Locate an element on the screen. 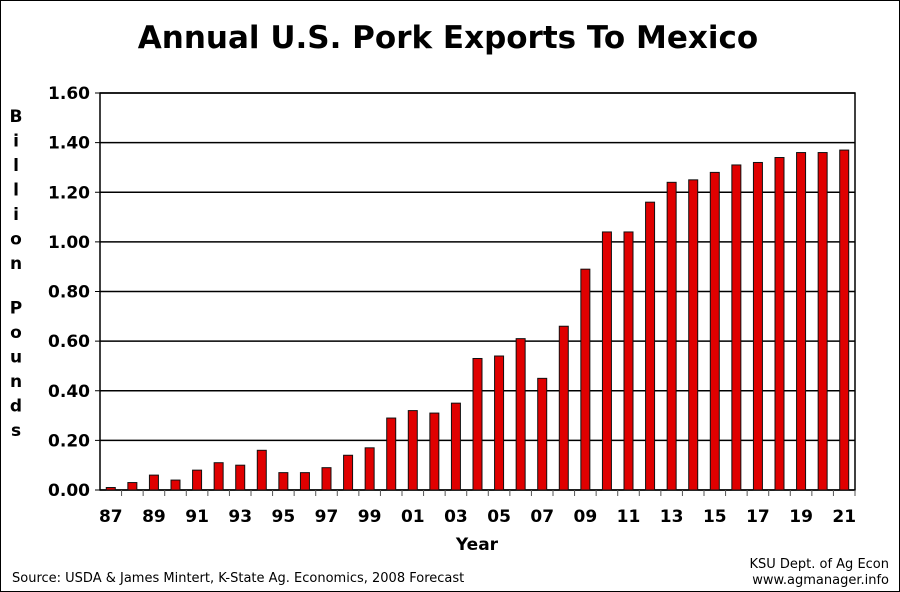 This screenshot has width=900, height=592. y-tick-label: 0.40 is located at coordinates (69, 392).